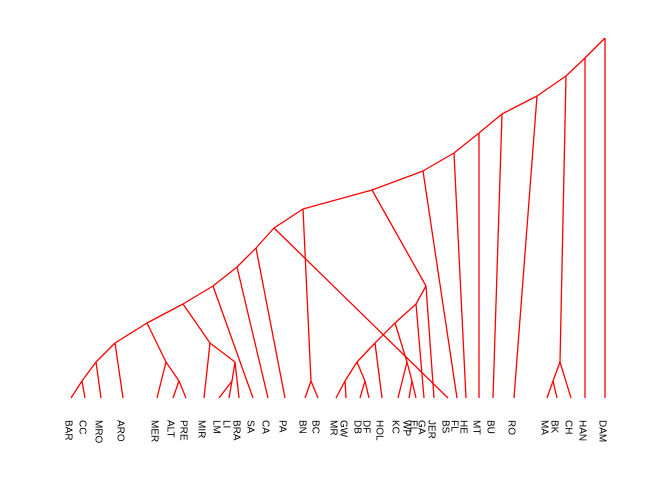  What do you see at coordinates (489, 427) in the screenshot?
I see `leaf-label: BU` at bounding box center [489, 427].